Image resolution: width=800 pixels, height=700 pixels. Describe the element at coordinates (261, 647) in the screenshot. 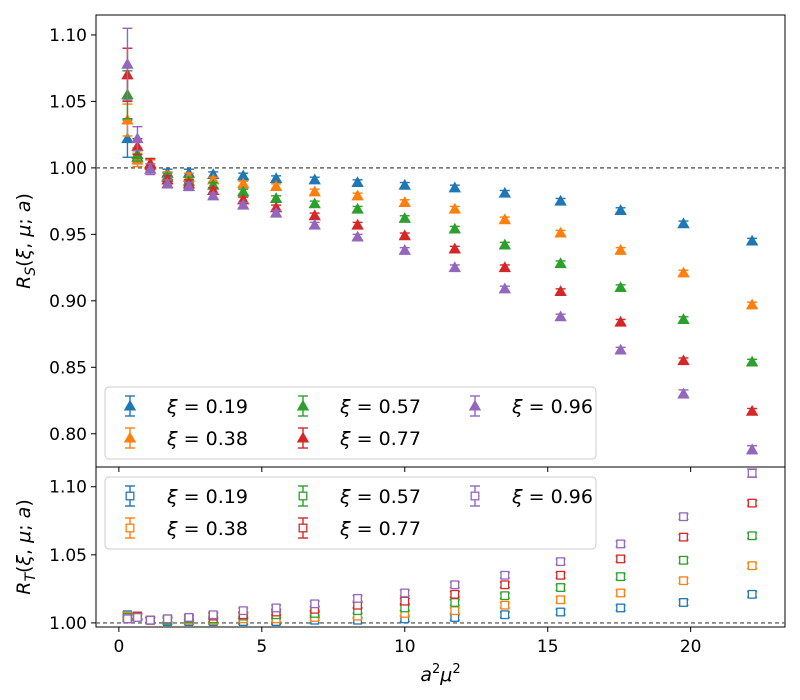

I see `xtick-label: 5` at that location.